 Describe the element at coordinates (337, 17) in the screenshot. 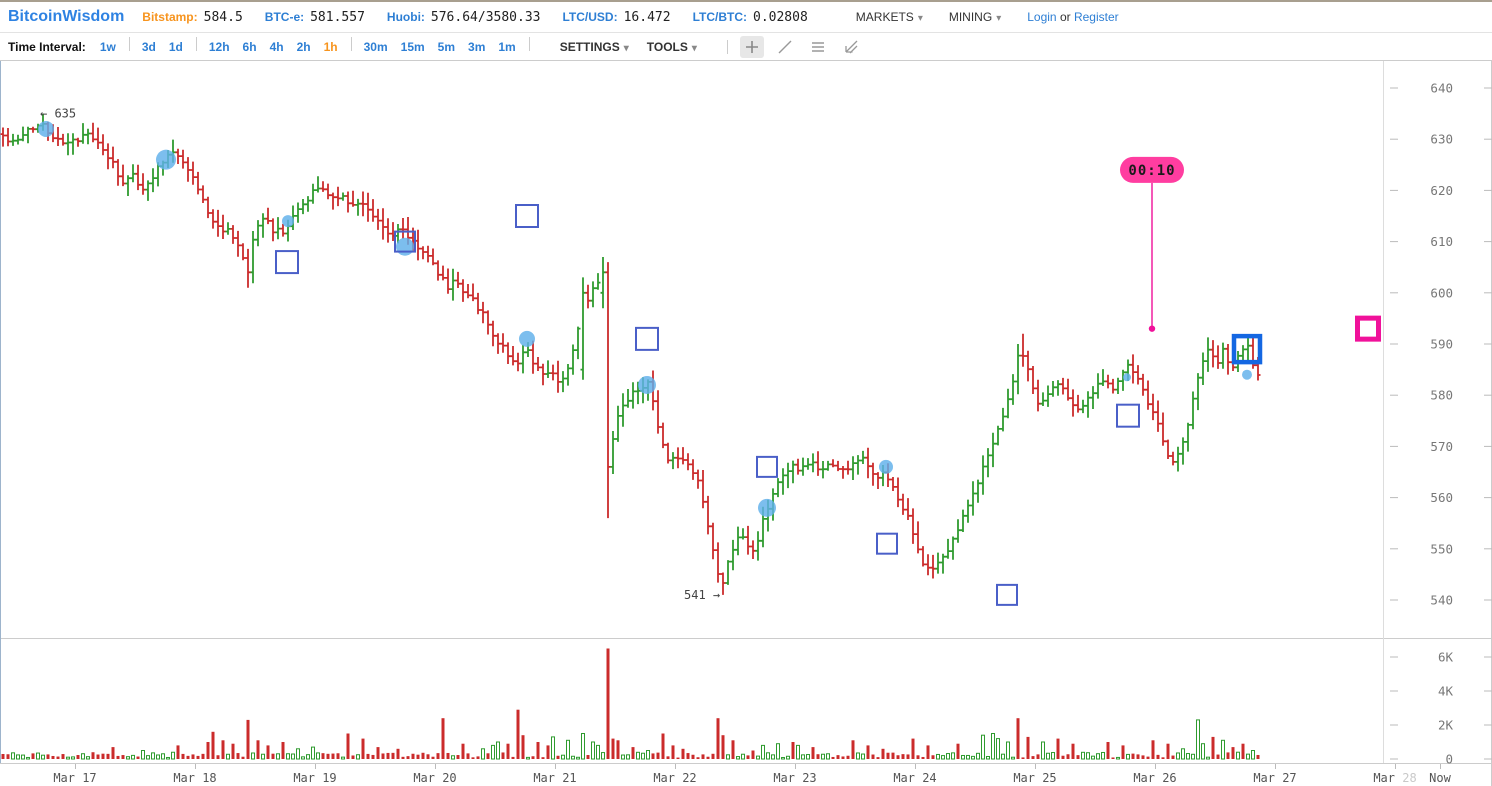

I see `ticker-value: 581.557` at that location.